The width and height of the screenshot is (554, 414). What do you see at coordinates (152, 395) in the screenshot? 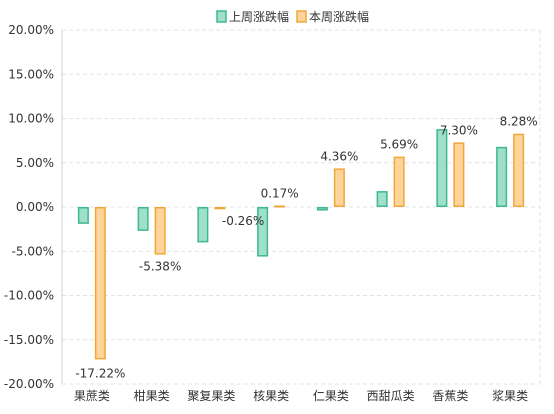
I see `x-tick-label: 柑果类` at bounding box center [152, 395].